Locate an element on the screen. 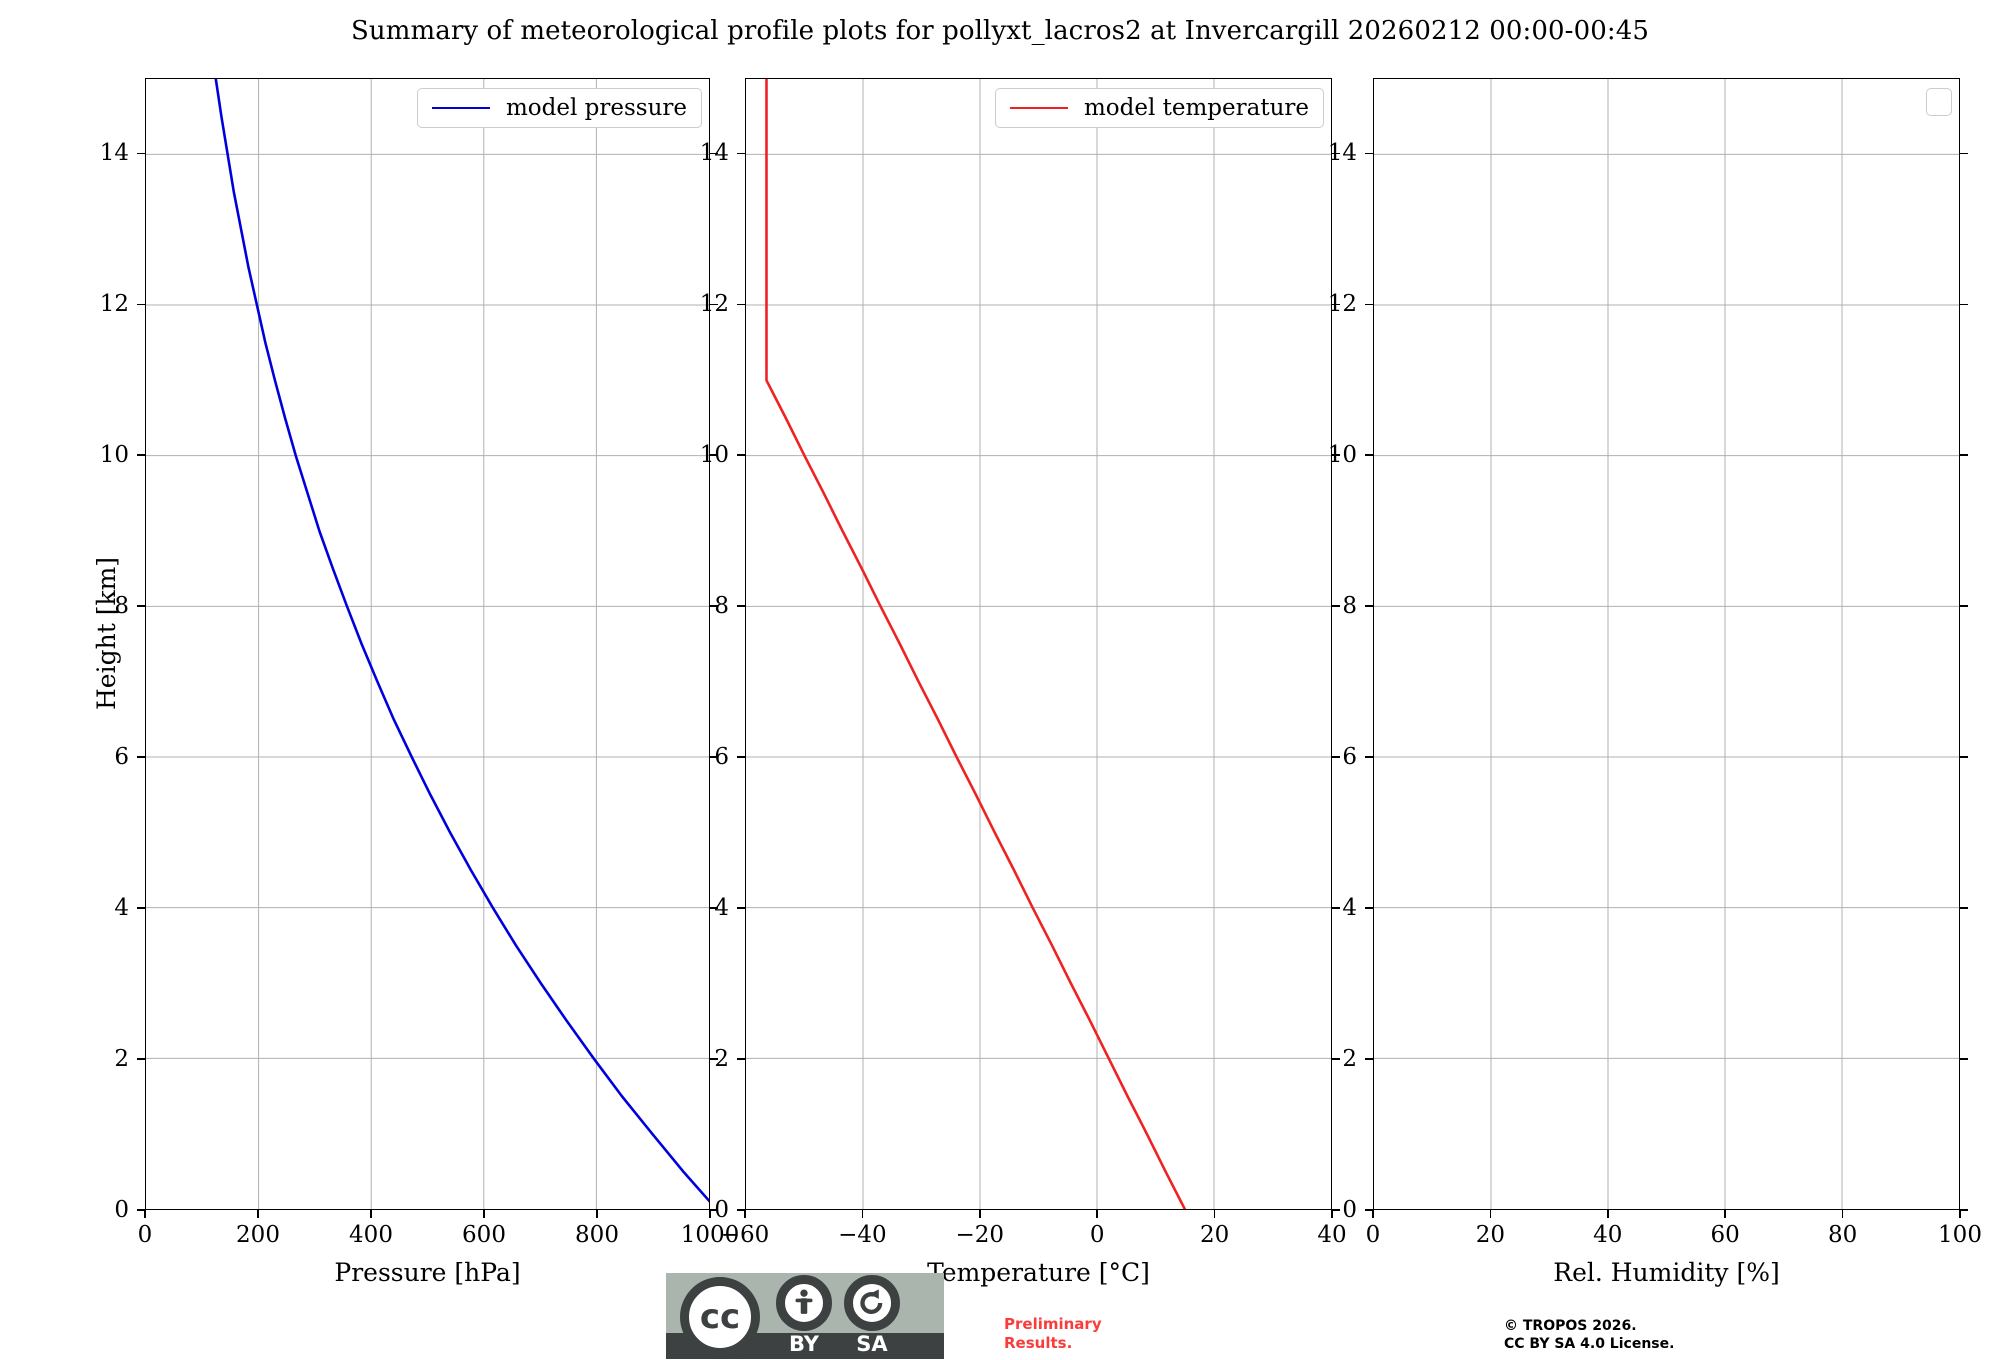  y-ticklabel-humidity: 0 is located at coordinates (1349, 1210).